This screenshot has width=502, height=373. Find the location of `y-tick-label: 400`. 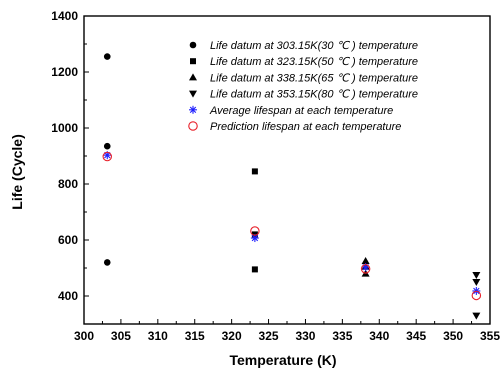

y-tick-label: 400 is located at coordinates (68, 296).